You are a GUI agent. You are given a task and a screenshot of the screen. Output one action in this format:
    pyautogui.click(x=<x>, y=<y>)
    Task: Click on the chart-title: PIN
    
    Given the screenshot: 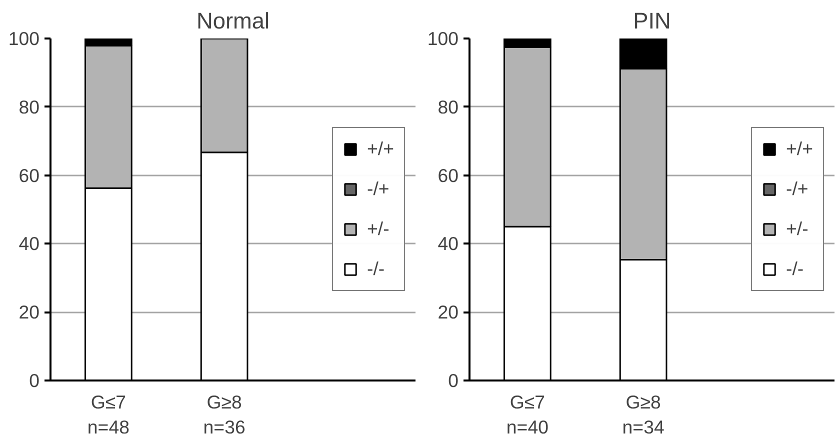 What is the action you would take?
    pyautogui.click(x=652, y=21)
    